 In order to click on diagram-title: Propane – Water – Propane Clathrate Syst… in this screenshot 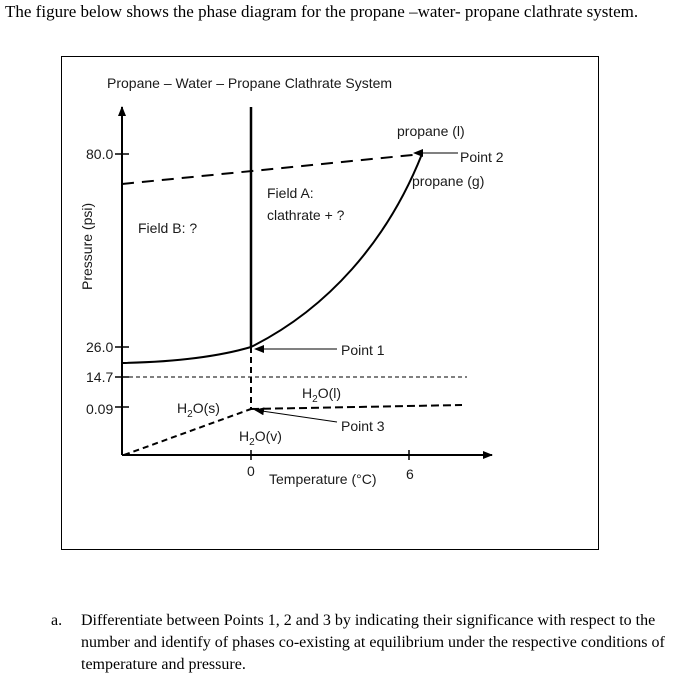, I will do `click(249, 83)`.